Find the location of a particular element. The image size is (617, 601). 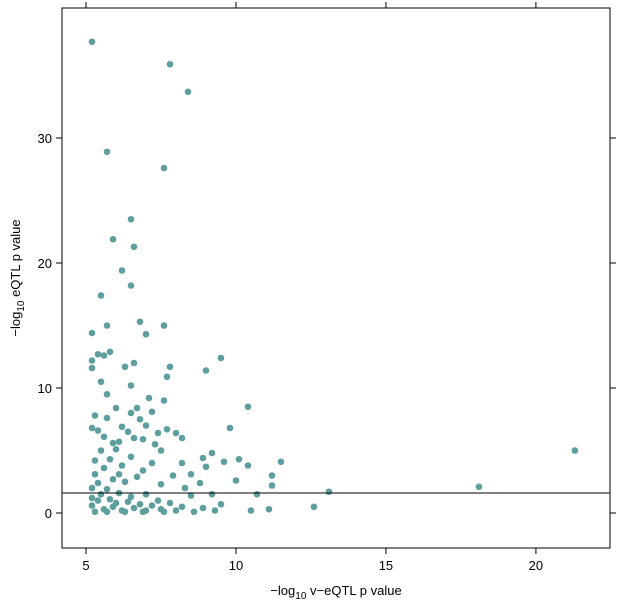

y-tick-label: 30 is located at coordinates (45, 138).